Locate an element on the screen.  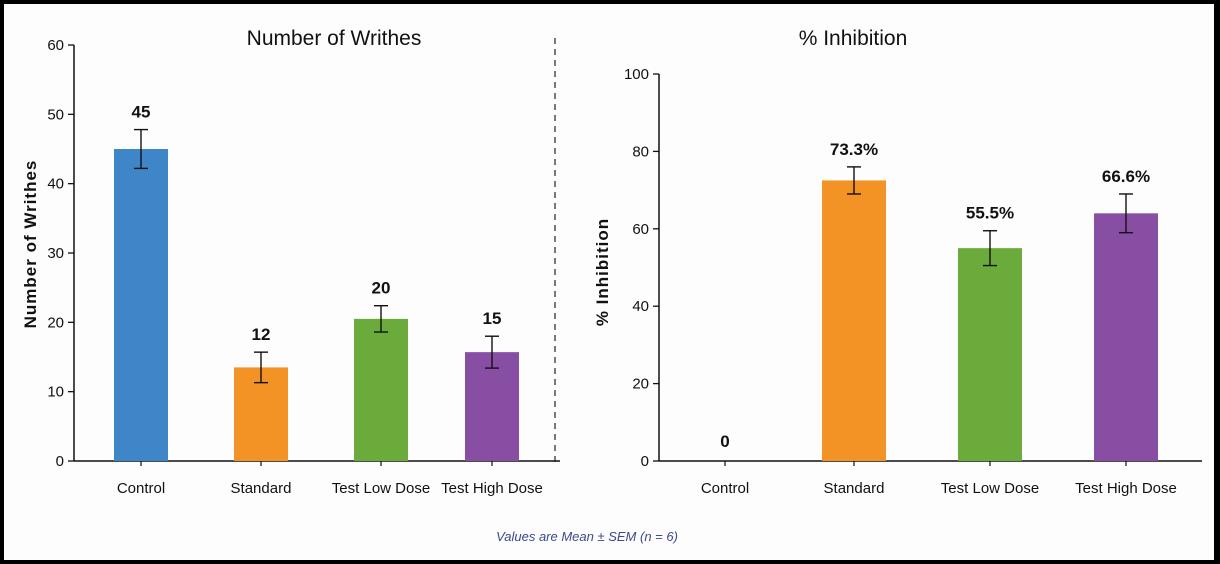
inhibition-data-label: 73.3% is located at coordinates (854, 149).